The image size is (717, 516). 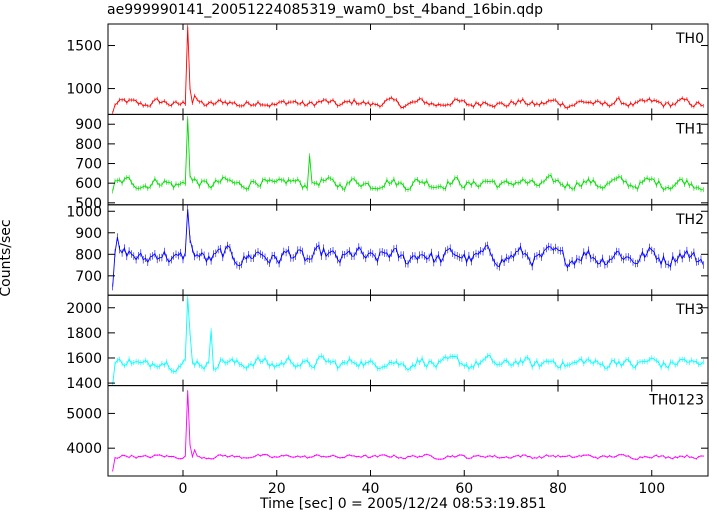 I want to click on series-th0123-errorbars, so click(x=408, y=431).